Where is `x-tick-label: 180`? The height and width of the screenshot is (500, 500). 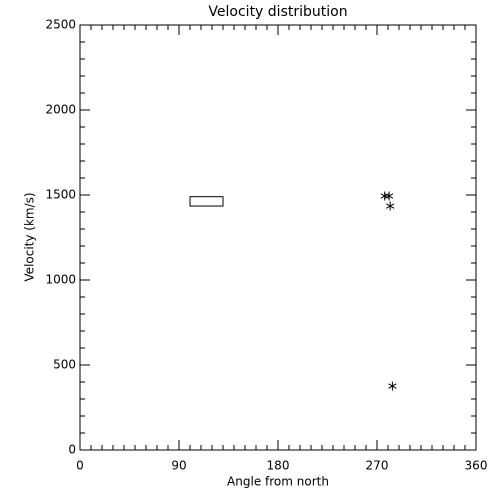
x-tick-label: 180 is located at coordinates (278, 466).